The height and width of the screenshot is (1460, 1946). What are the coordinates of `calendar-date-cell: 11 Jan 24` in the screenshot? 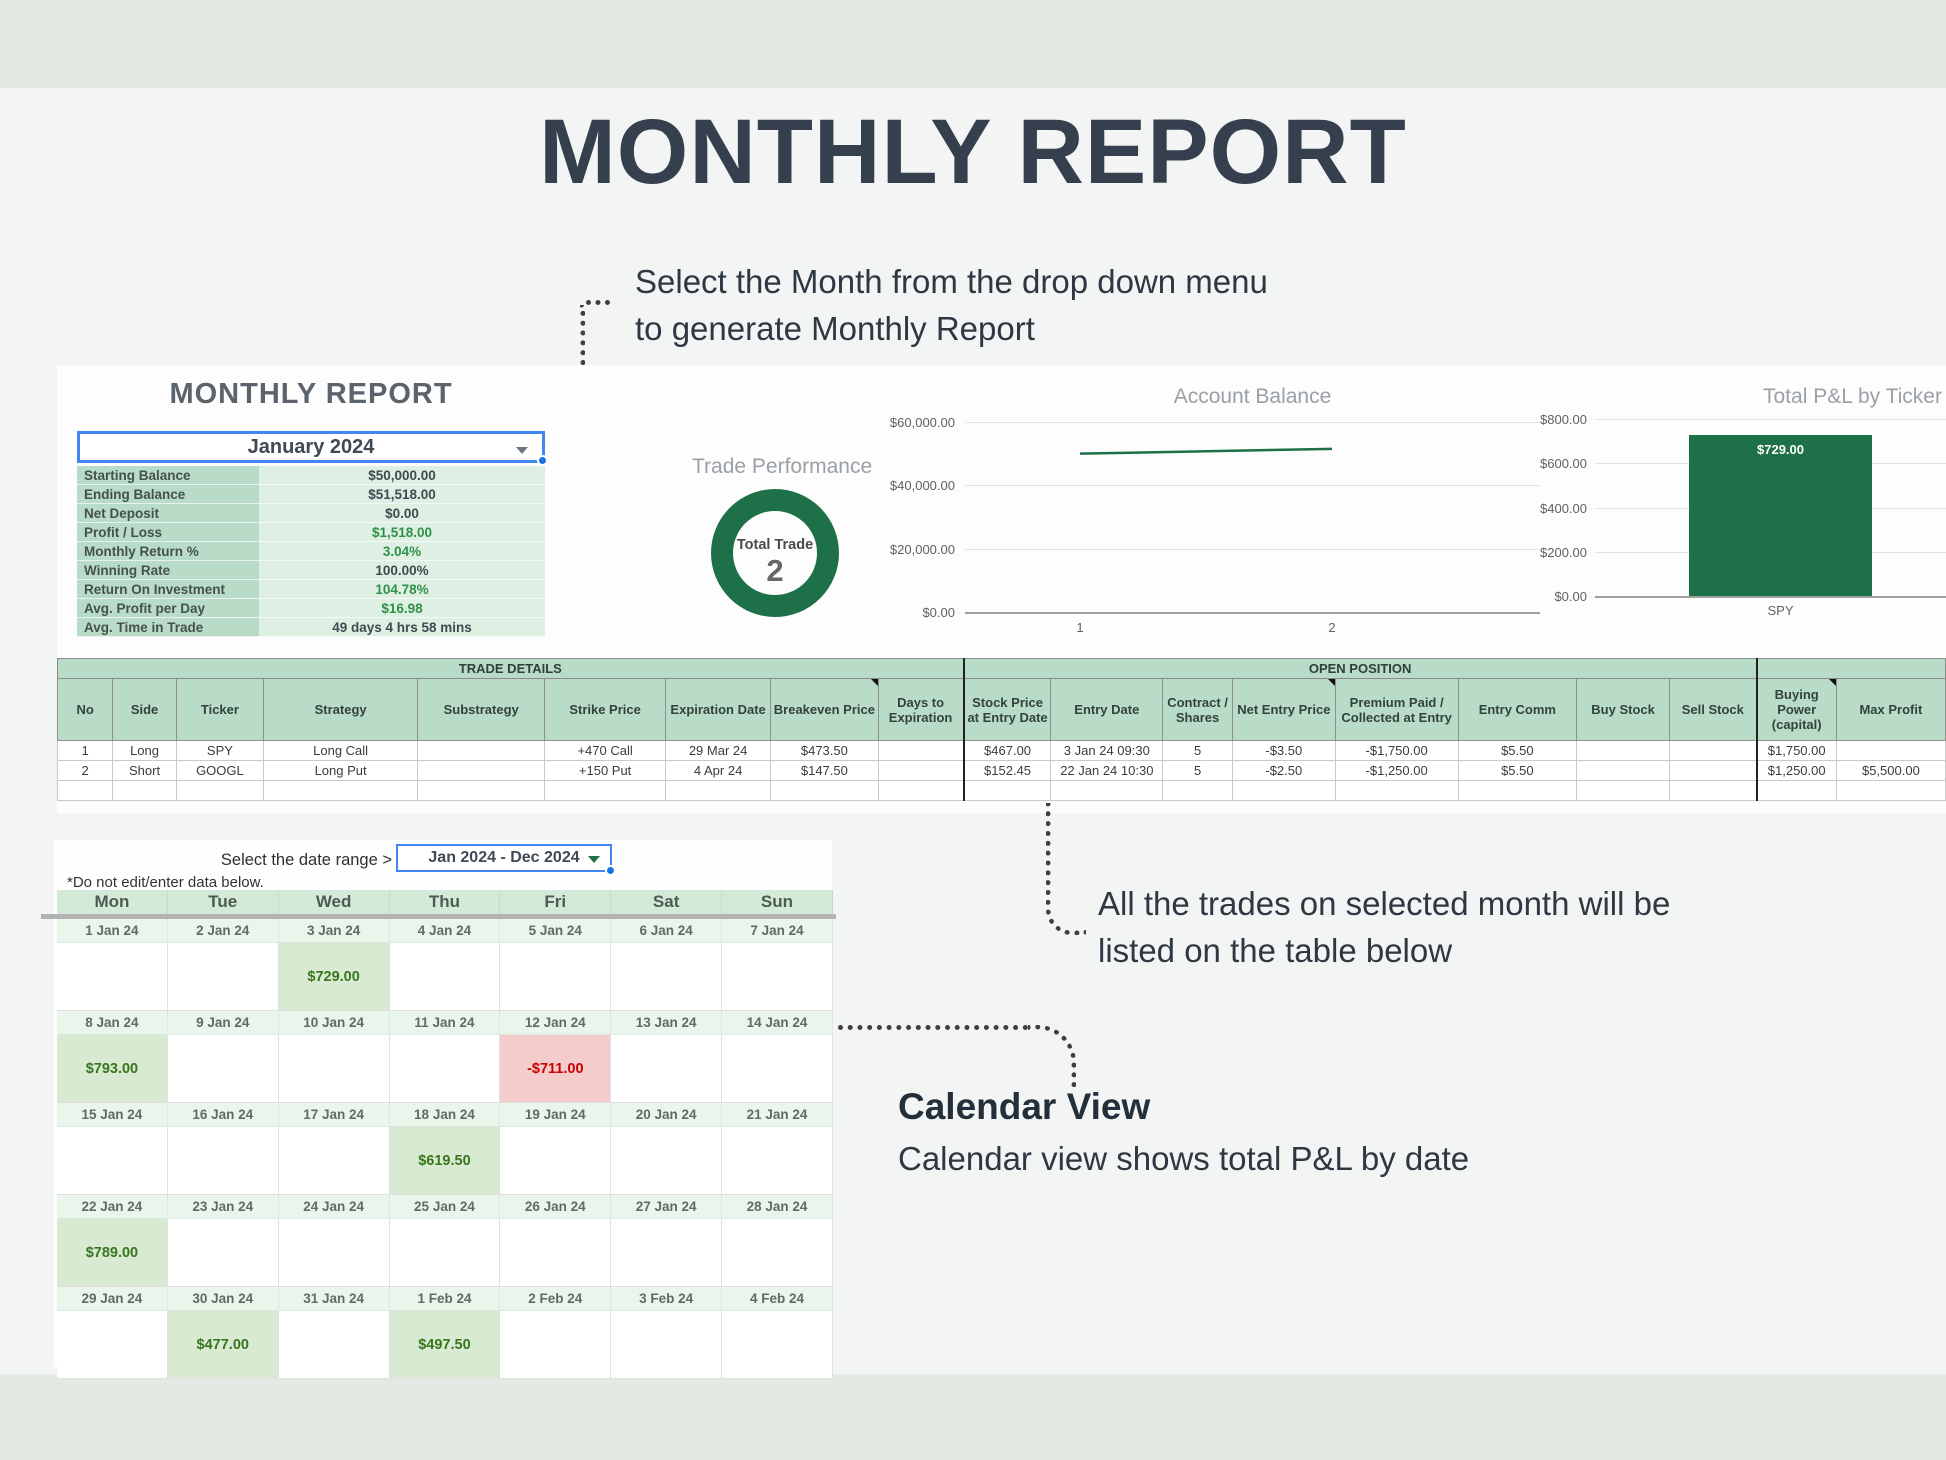 It's located at (445, 1023).